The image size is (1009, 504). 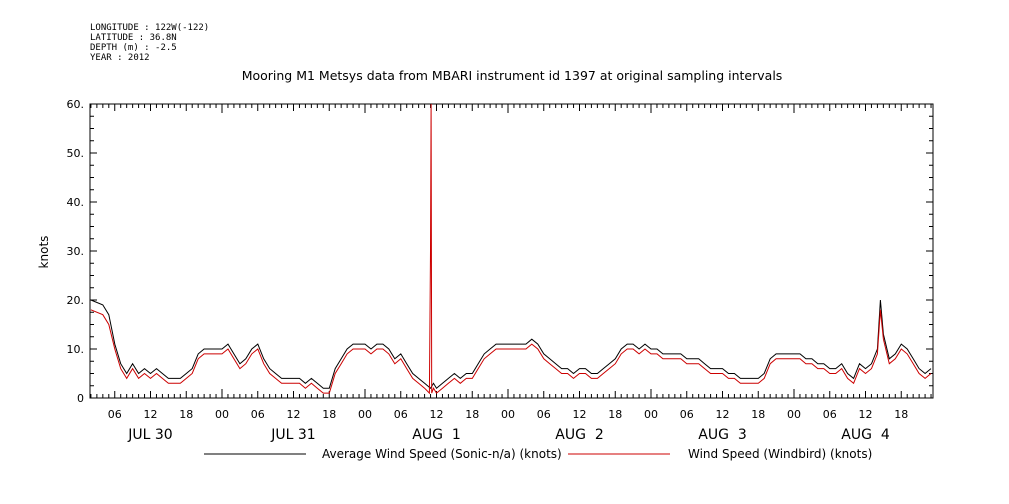 I want to click on longitude-text: LONGITUDE : 122W(-122), so click(x=149, y=28).